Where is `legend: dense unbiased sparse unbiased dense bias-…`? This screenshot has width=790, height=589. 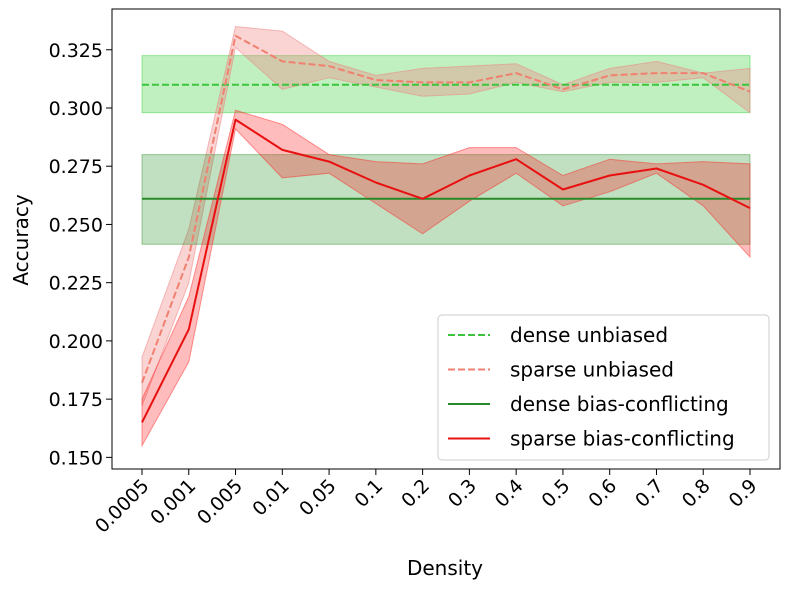 legend: dense unbiased sparse unbiased dense bias-… is located at coordinates (603, 387).